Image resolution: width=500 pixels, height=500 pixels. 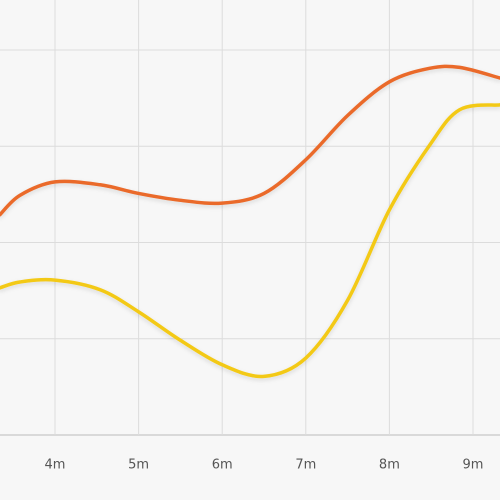 What do you see at coordinates (473, 465) in the screenshot?
I see `x-tick-label: 9m` at bounding box center [473, 465].